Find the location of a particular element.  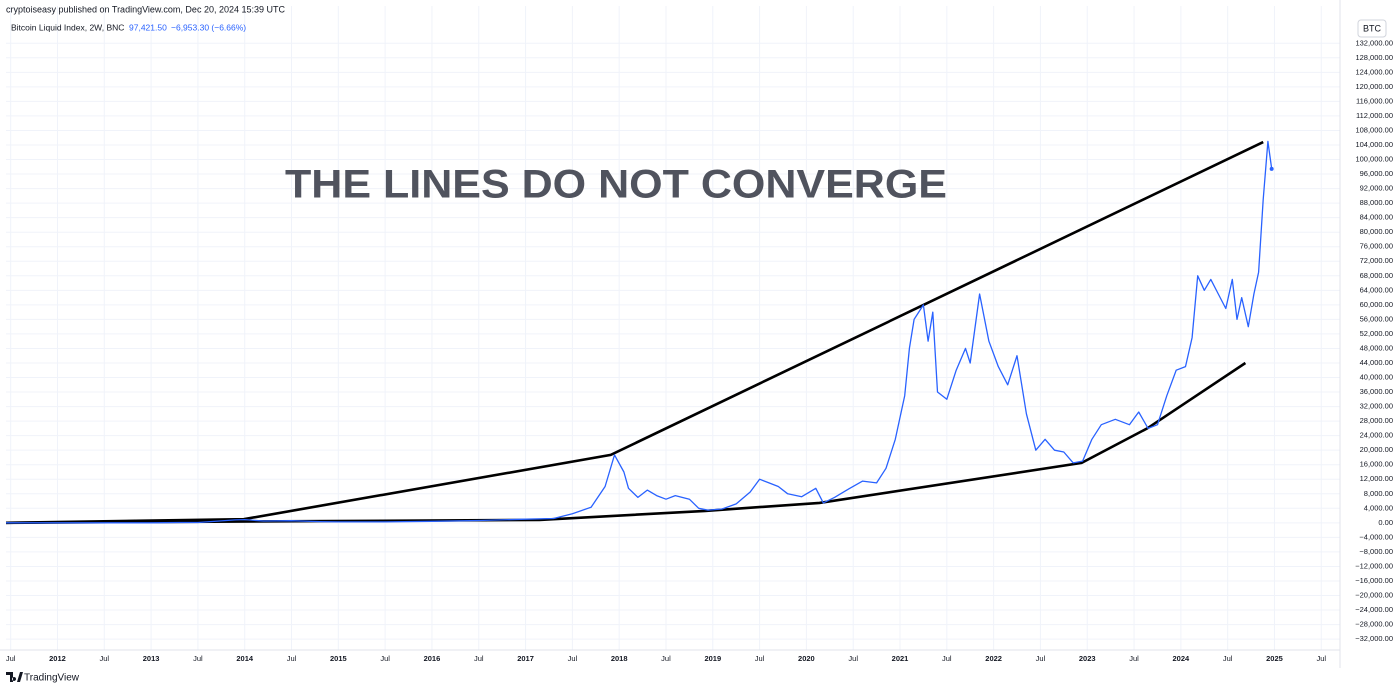

y-tick-label: −28,000.00 is located at coordinates (1374, 624).